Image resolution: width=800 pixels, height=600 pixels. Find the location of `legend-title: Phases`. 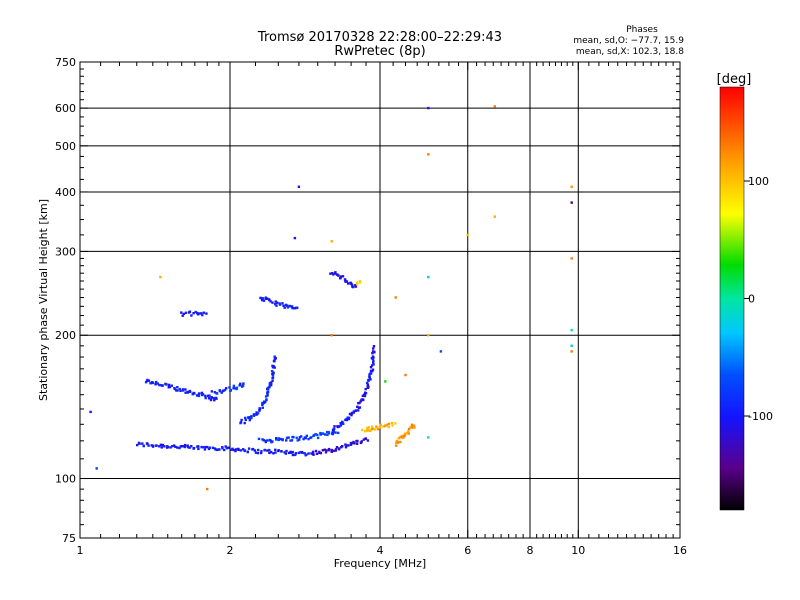

legend-title: Phases is located at coordinates (642, 30).